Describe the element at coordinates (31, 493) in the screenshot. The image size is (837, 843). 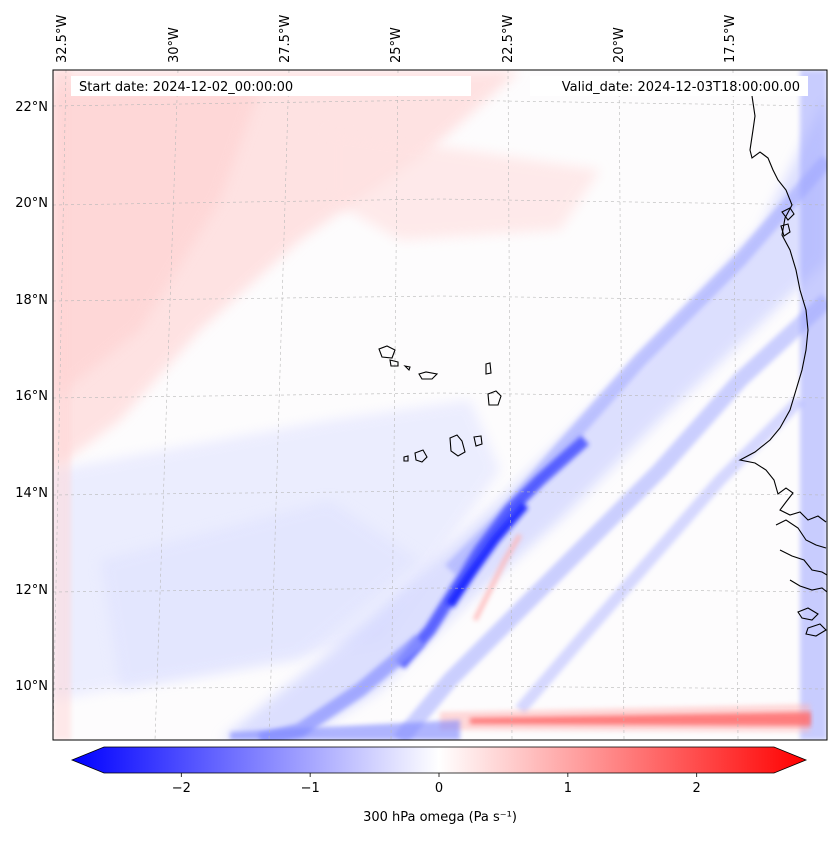
I see `lat-label: 14°N` at that location.